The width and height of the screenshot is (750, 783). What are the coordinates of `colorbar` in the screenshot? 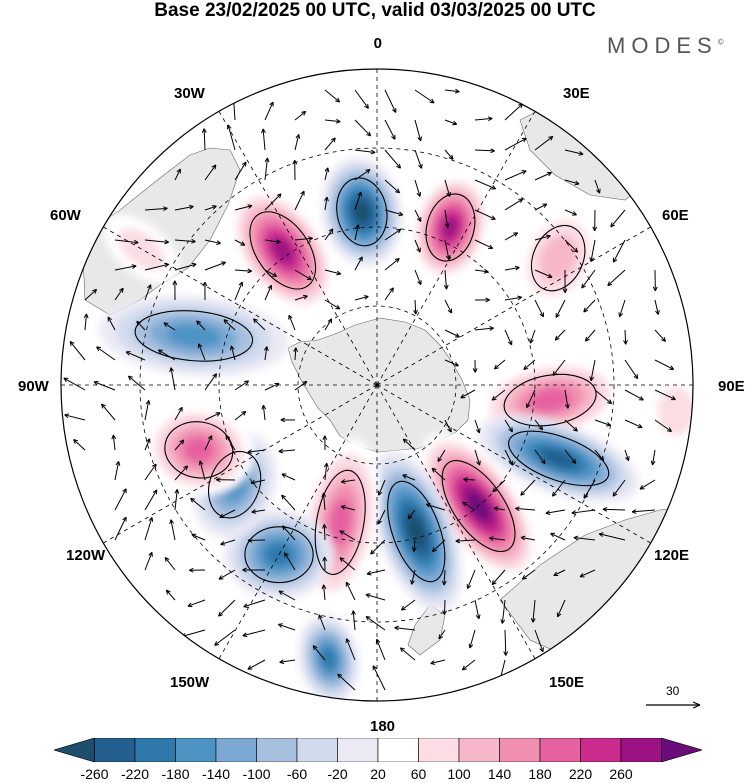 It's located at (378, 750).